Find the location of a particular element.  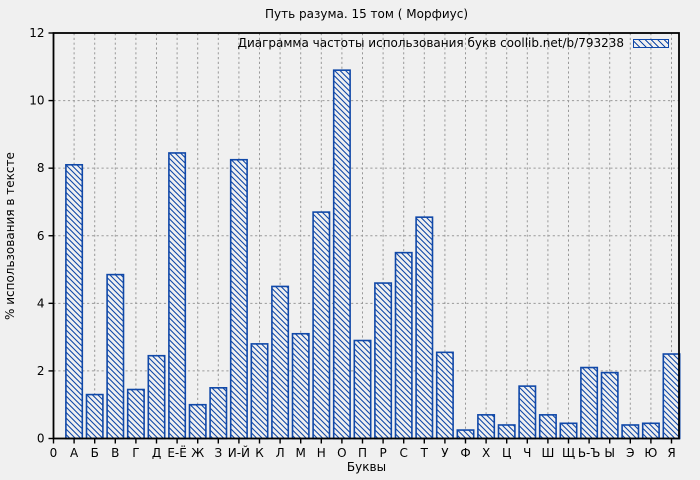

x-tick-label: Н is located at coordinates (321, 453).